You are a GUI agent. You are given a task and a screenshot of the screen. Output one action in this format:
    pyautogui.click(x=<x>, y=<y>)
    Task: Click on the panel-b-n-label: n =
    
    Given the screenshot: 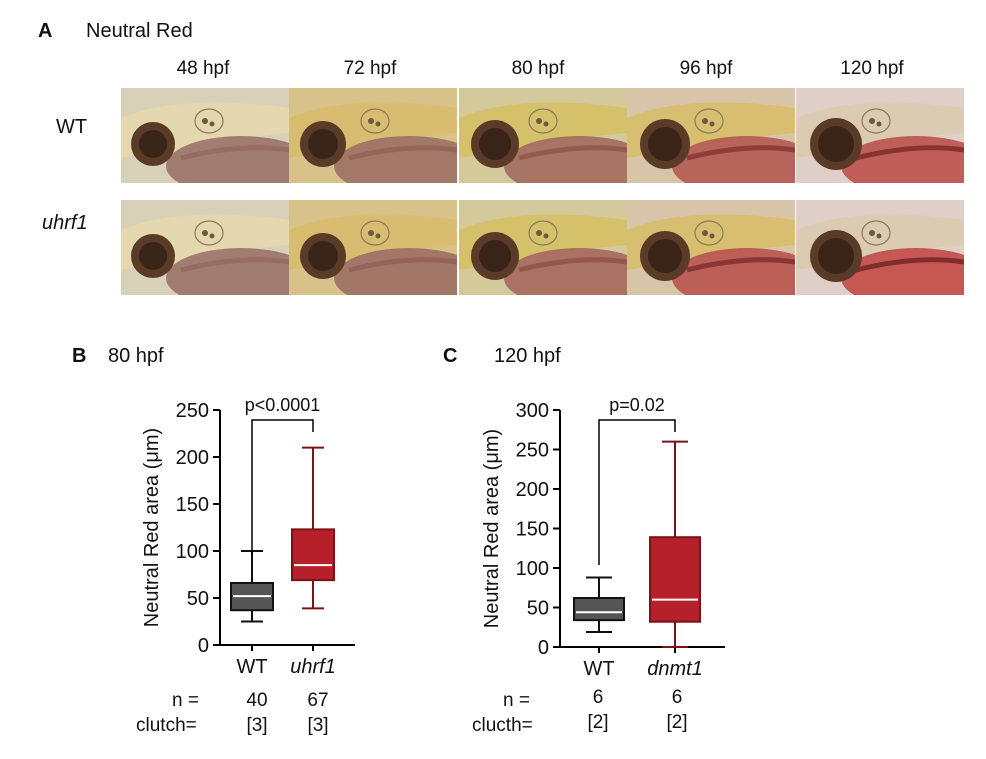 What is the action you would take?
    pyautogui.click(x=185, y=700)
    